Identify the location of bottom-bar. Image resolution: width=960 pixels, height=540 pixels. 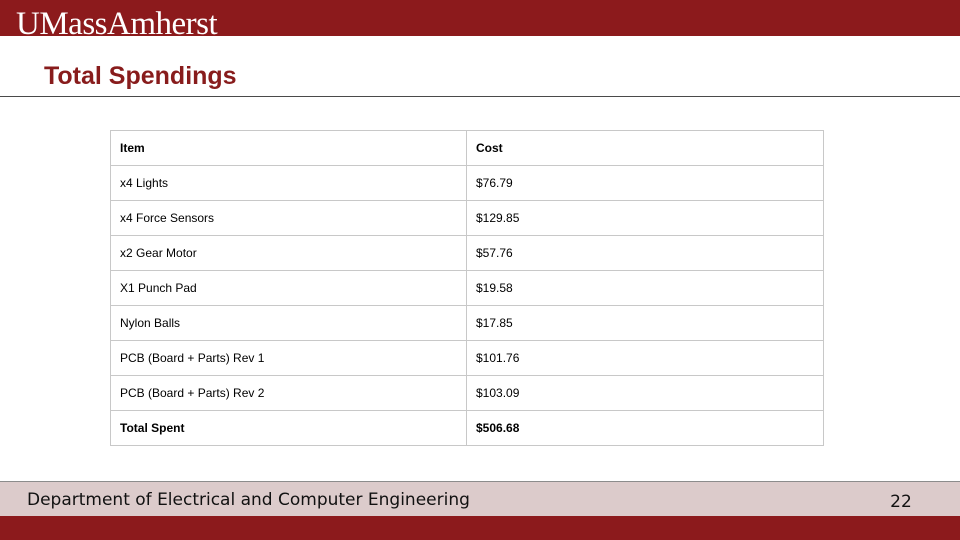
(480, 528).